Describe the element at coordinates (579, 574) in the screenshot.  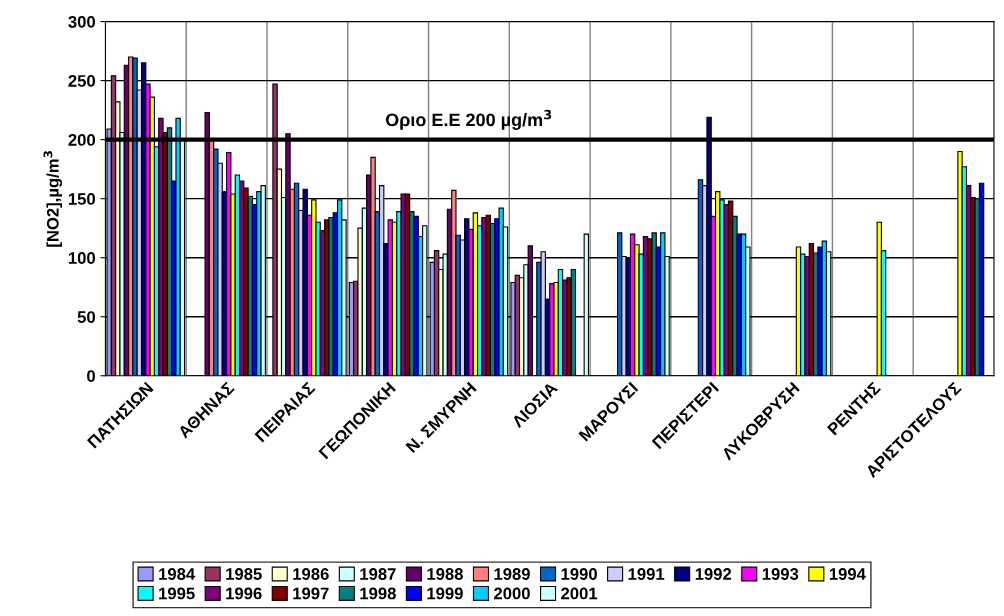
I see `legend-label: 1990` at that location.